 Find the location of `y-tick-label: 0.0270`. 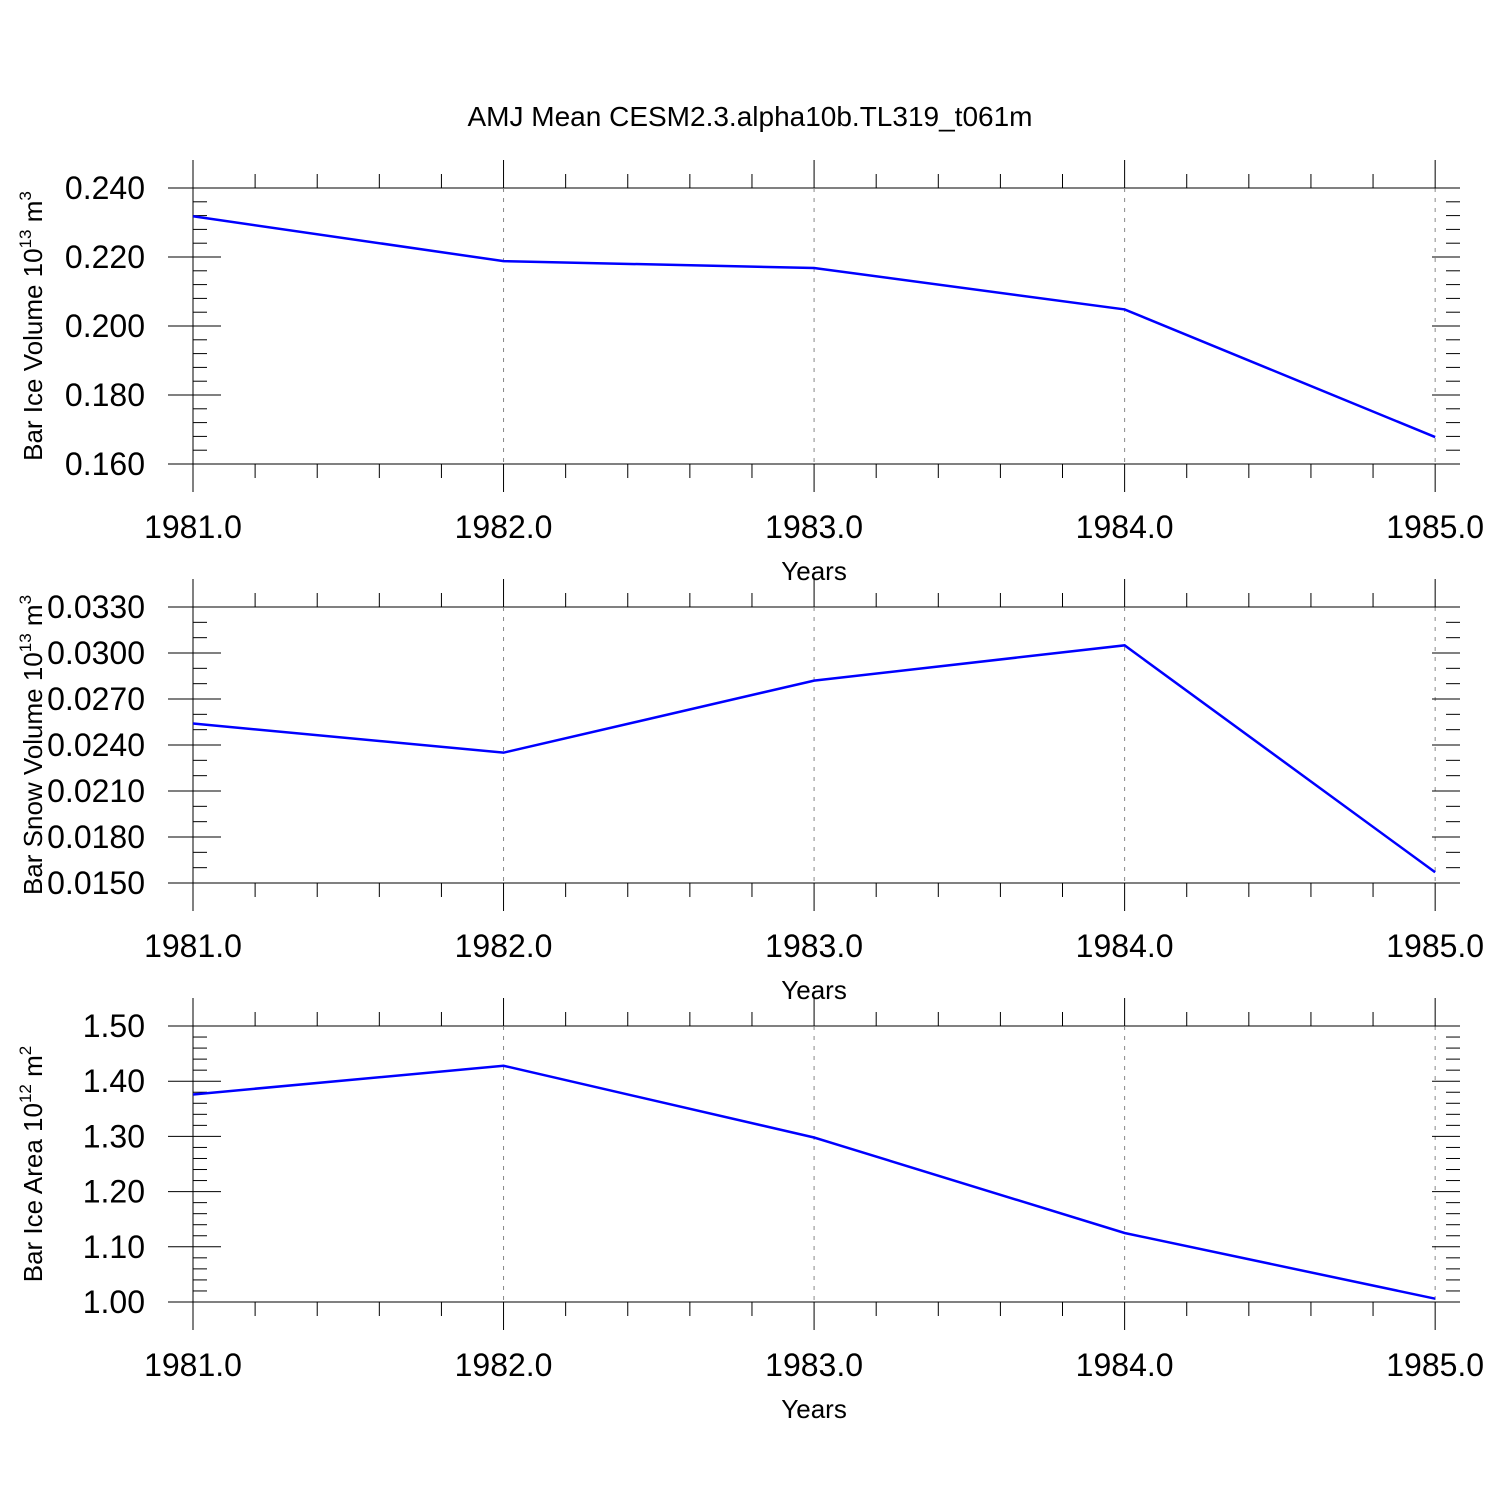

y-tick-label: 0.0270 is located at coordinates (96, 699).